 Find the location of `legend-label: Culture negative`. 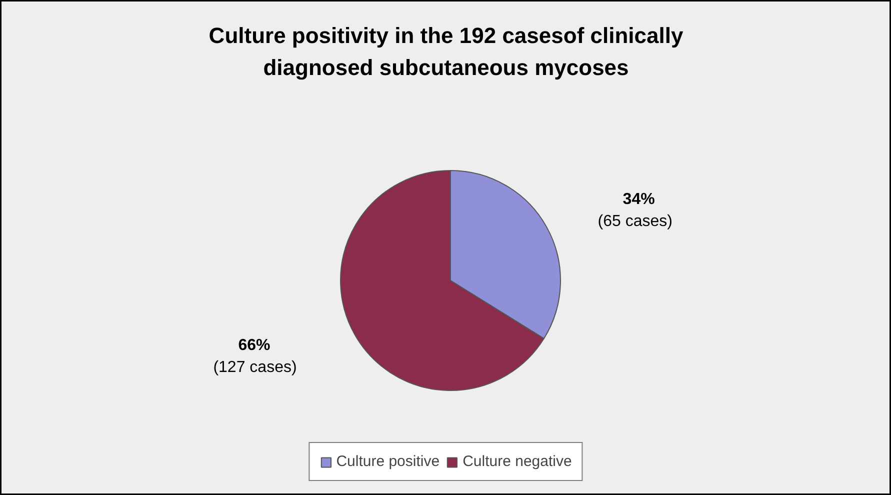

legend-label: Culture negative is located at coordinates (517, 461).